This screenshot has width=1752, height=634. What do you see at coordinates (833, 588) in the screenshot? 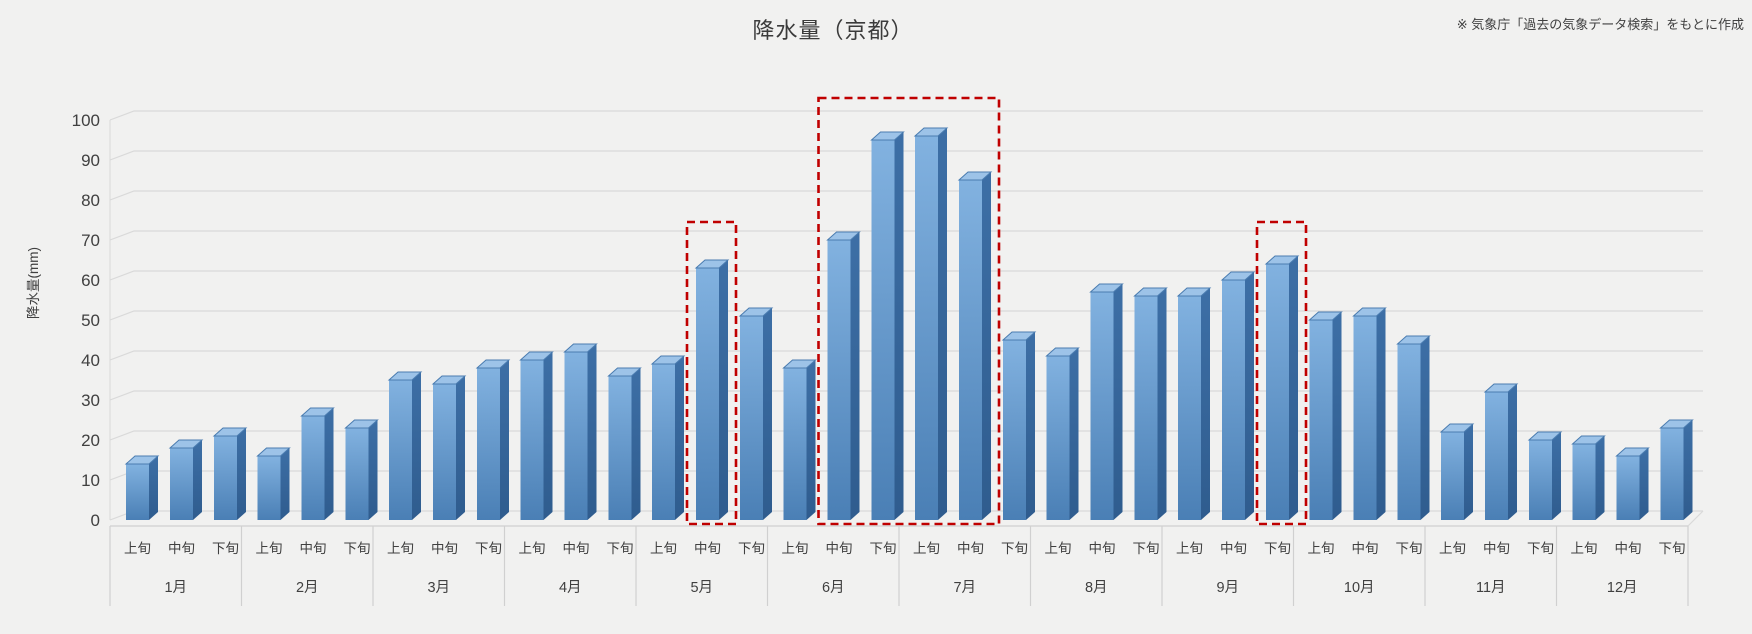
I see `month-label: 6月` at bounding box center [833, 588].